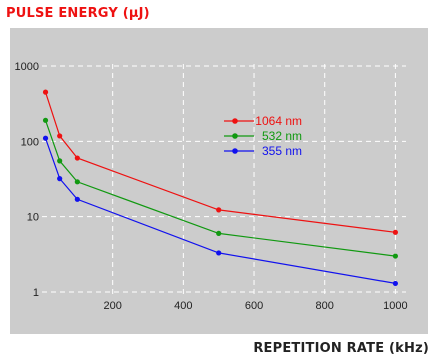 The width and height of the screenshot is (436, 363). I want to click on y-tick-label: 1000, so click(27, 67).